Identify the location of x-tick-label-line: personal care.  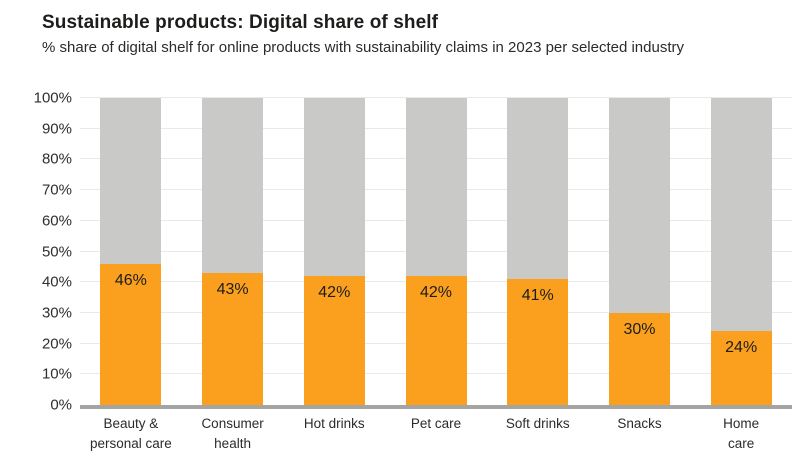
(130, 443).